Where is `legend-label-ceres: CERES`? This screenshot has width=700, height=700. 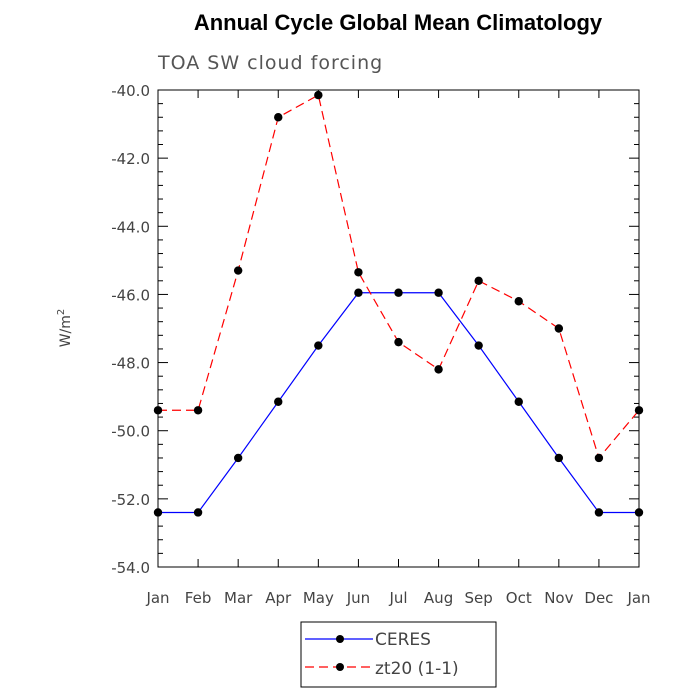 legend-label-ceres: CERES is located at coordinates (403, 640).